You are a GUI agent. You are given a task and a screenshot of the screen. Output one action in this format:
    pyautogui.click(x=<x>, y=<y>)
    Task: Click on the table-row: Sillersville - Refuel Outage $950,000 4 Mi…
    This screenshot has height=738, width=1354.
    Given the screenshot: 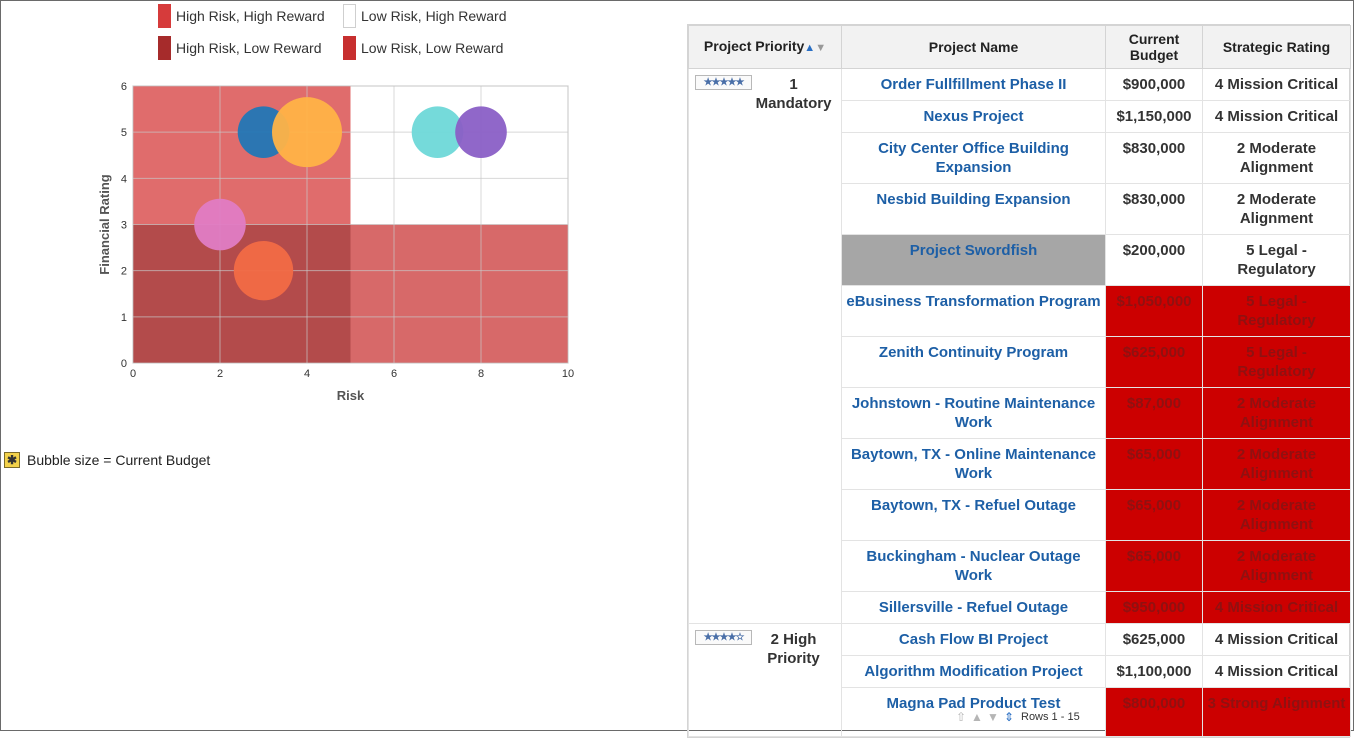 What is the action you would take?
    pyautogui.click(x=1020, y=607)
    